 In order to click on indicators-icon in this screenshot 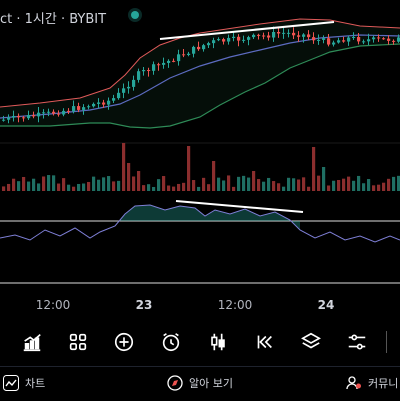, I will do `click(32, 342)`.